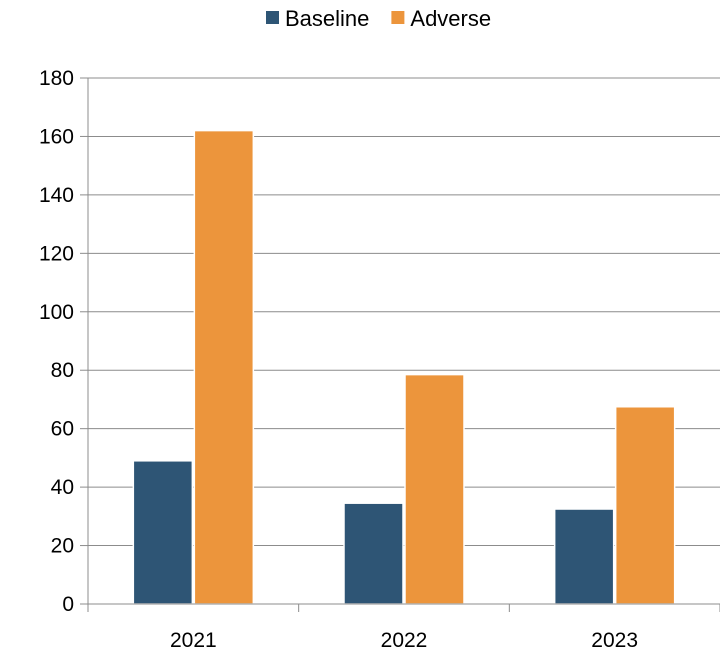 The image size is (720, 660). I want to click on y-tick-label: 160, so click(56, 136).